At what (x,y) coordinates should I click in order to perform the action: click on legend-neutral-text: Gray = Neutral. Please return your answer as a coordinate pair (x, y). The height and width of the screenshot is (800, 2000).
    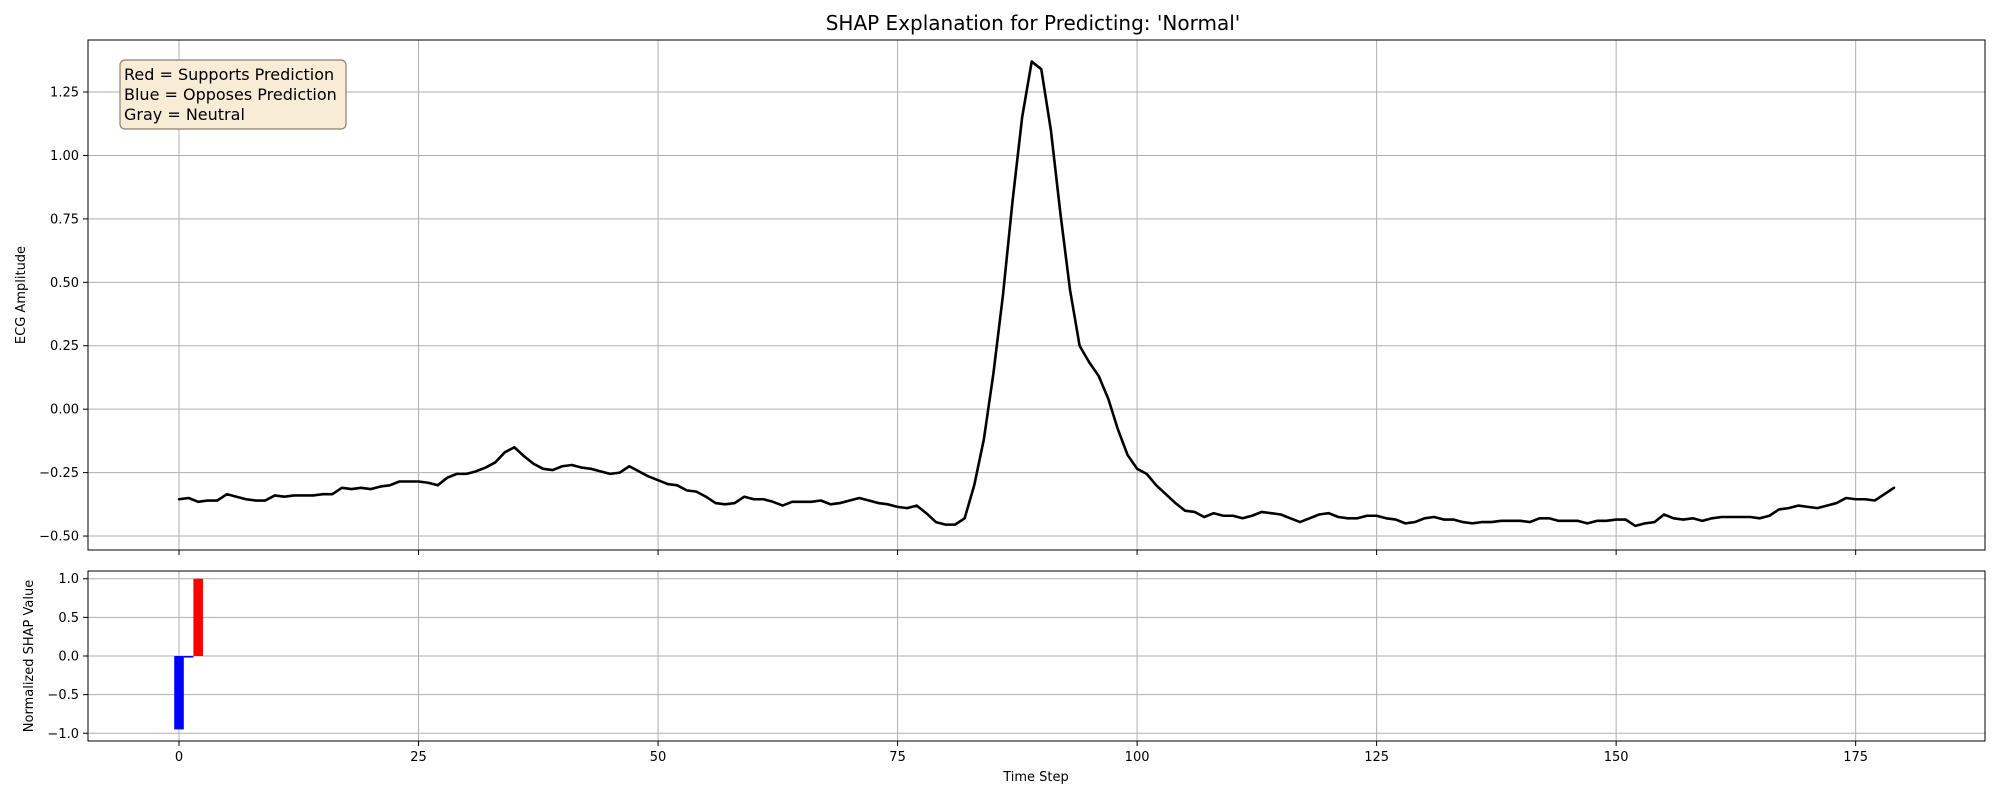
    Looking at the image, I should click on (184, 114).